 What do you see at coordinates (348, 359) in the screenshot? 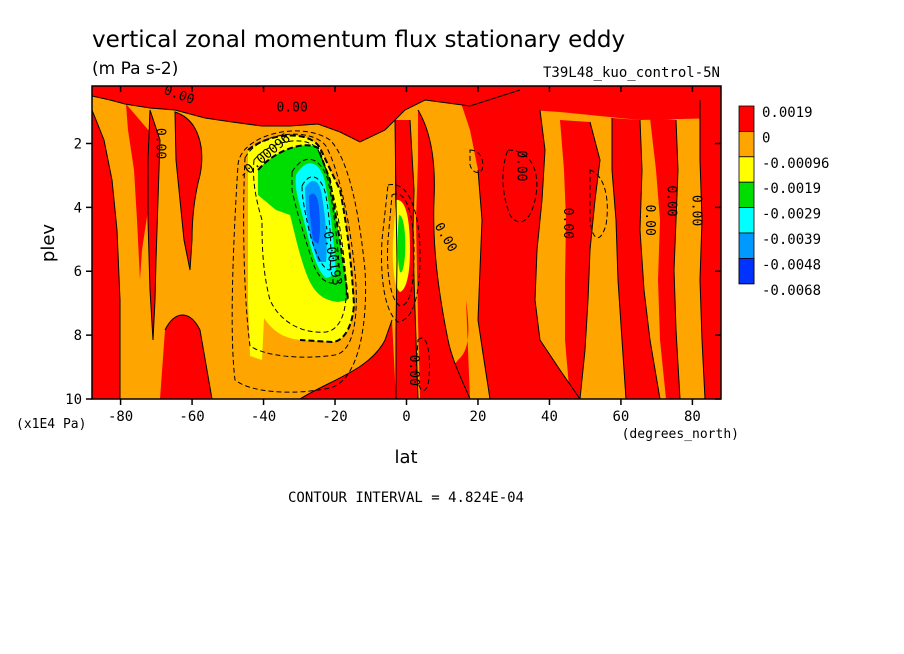
I see `field-red-bottom-minus20` at bounding box center [348, 359].